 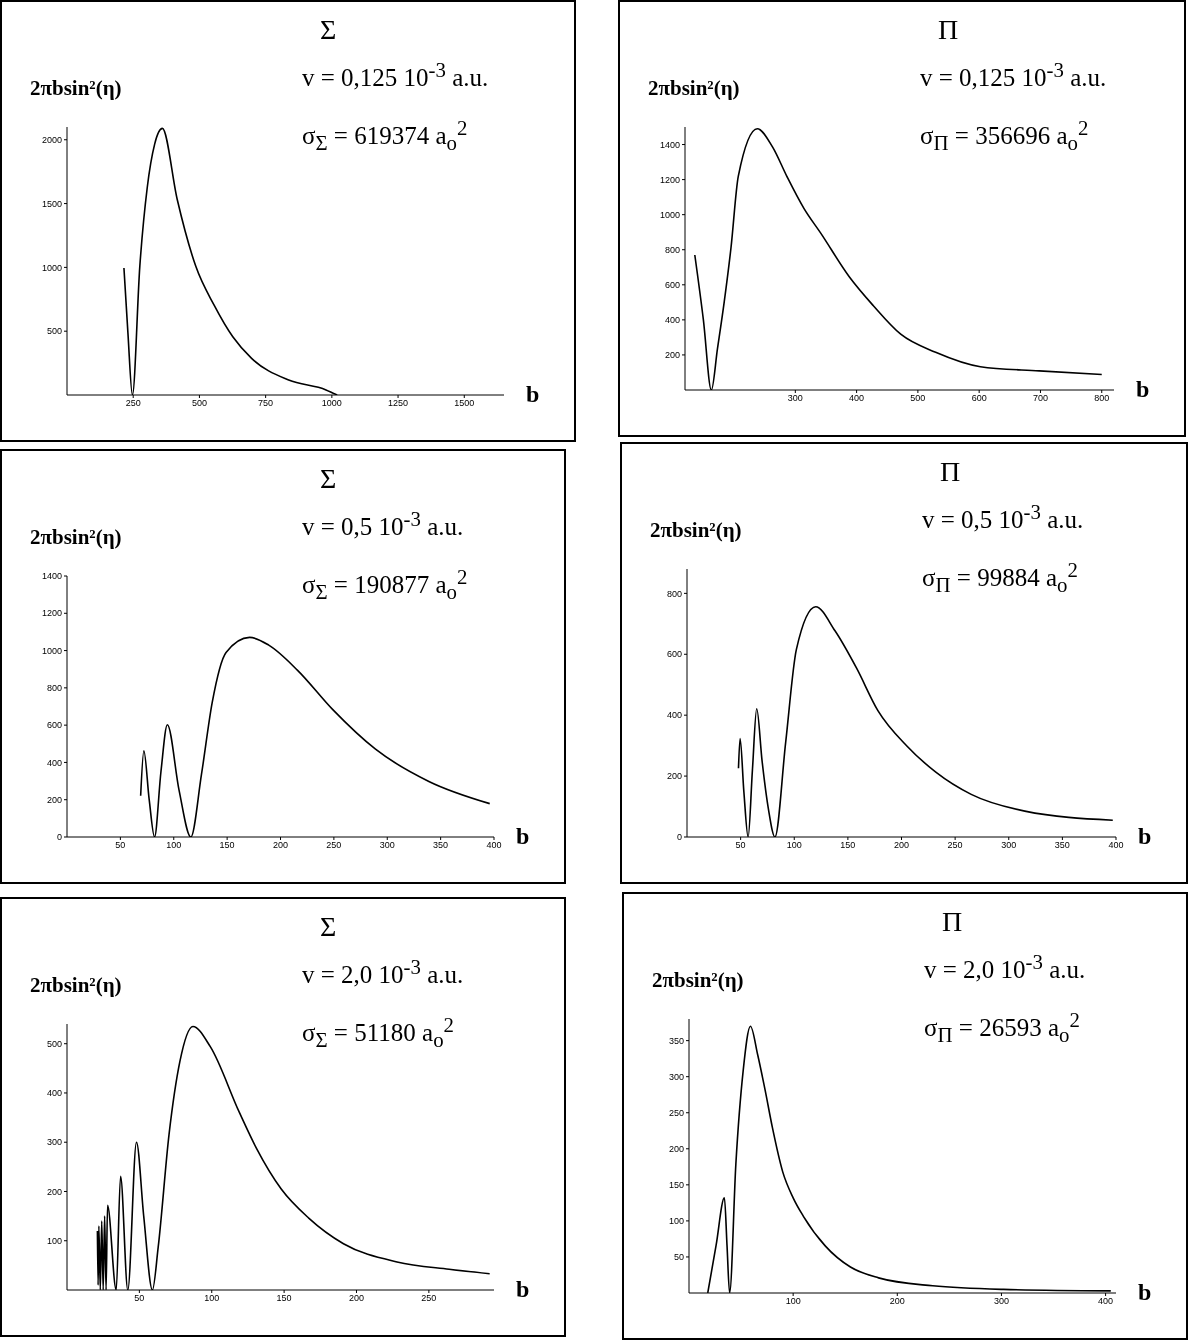 What do you see at coordinates (331, 403) in the screenshot?
I see `x-tick-label: 1000` at bounding box center [331, 403].